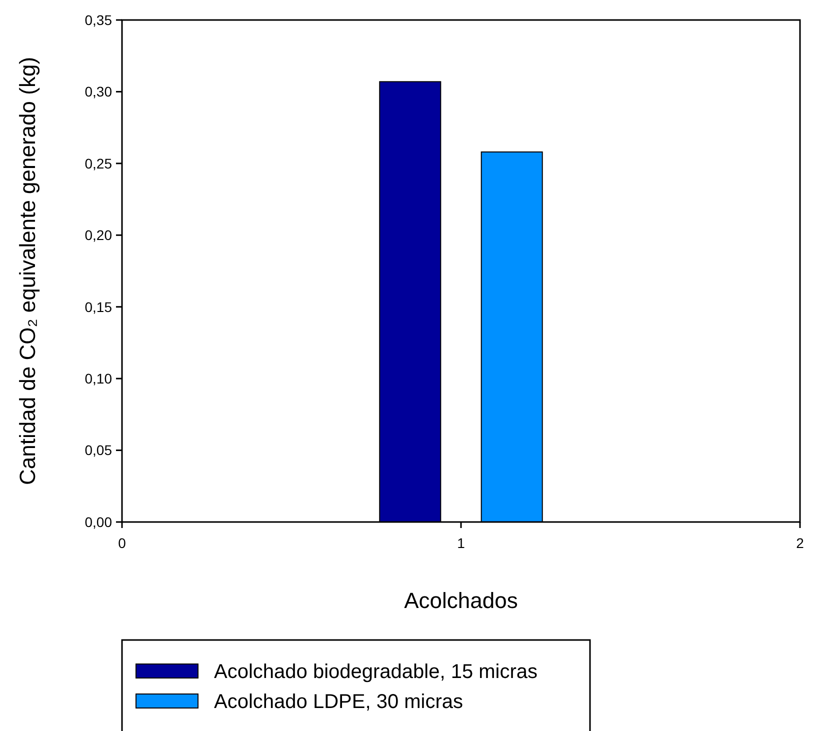 Image resolution: width=822 pixels, height=731 pixels. What do you see at coordinates (122, 543) in the screenshot?
I see `x-tick-label: 0` at bounding box center [122, 543].